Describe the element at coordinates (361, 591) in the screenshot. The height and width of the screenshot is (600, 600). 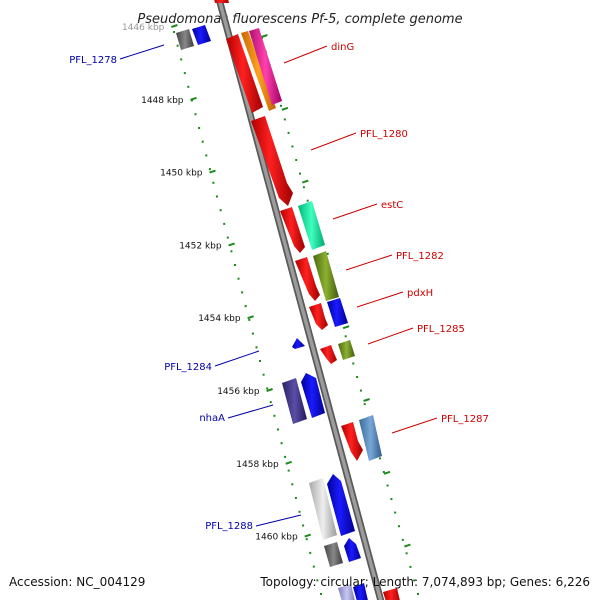
I see `gene-bottom-blue2` at that location.